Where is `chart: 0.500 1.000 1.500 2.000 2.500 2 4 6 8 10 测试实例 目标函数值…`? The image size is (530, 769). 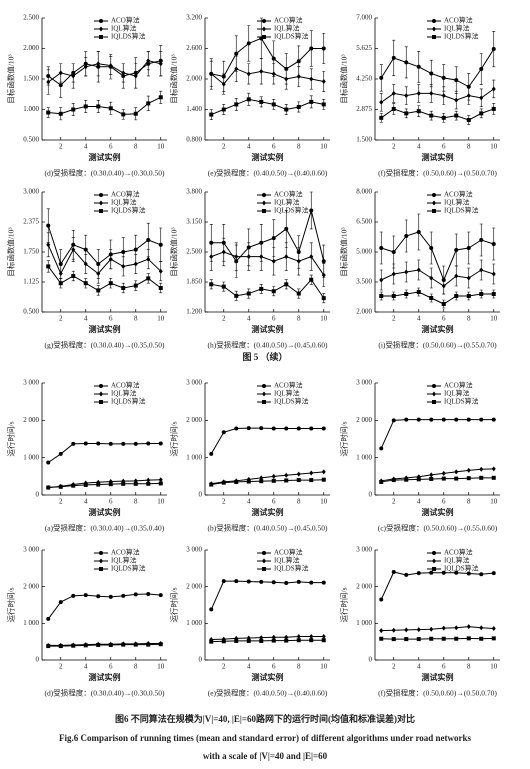
chart: 0.500 1.000 1.500 2.000 2.500 2 4 6 8 10 测试实例 目标函数值… is located at coordinates (86, 96).